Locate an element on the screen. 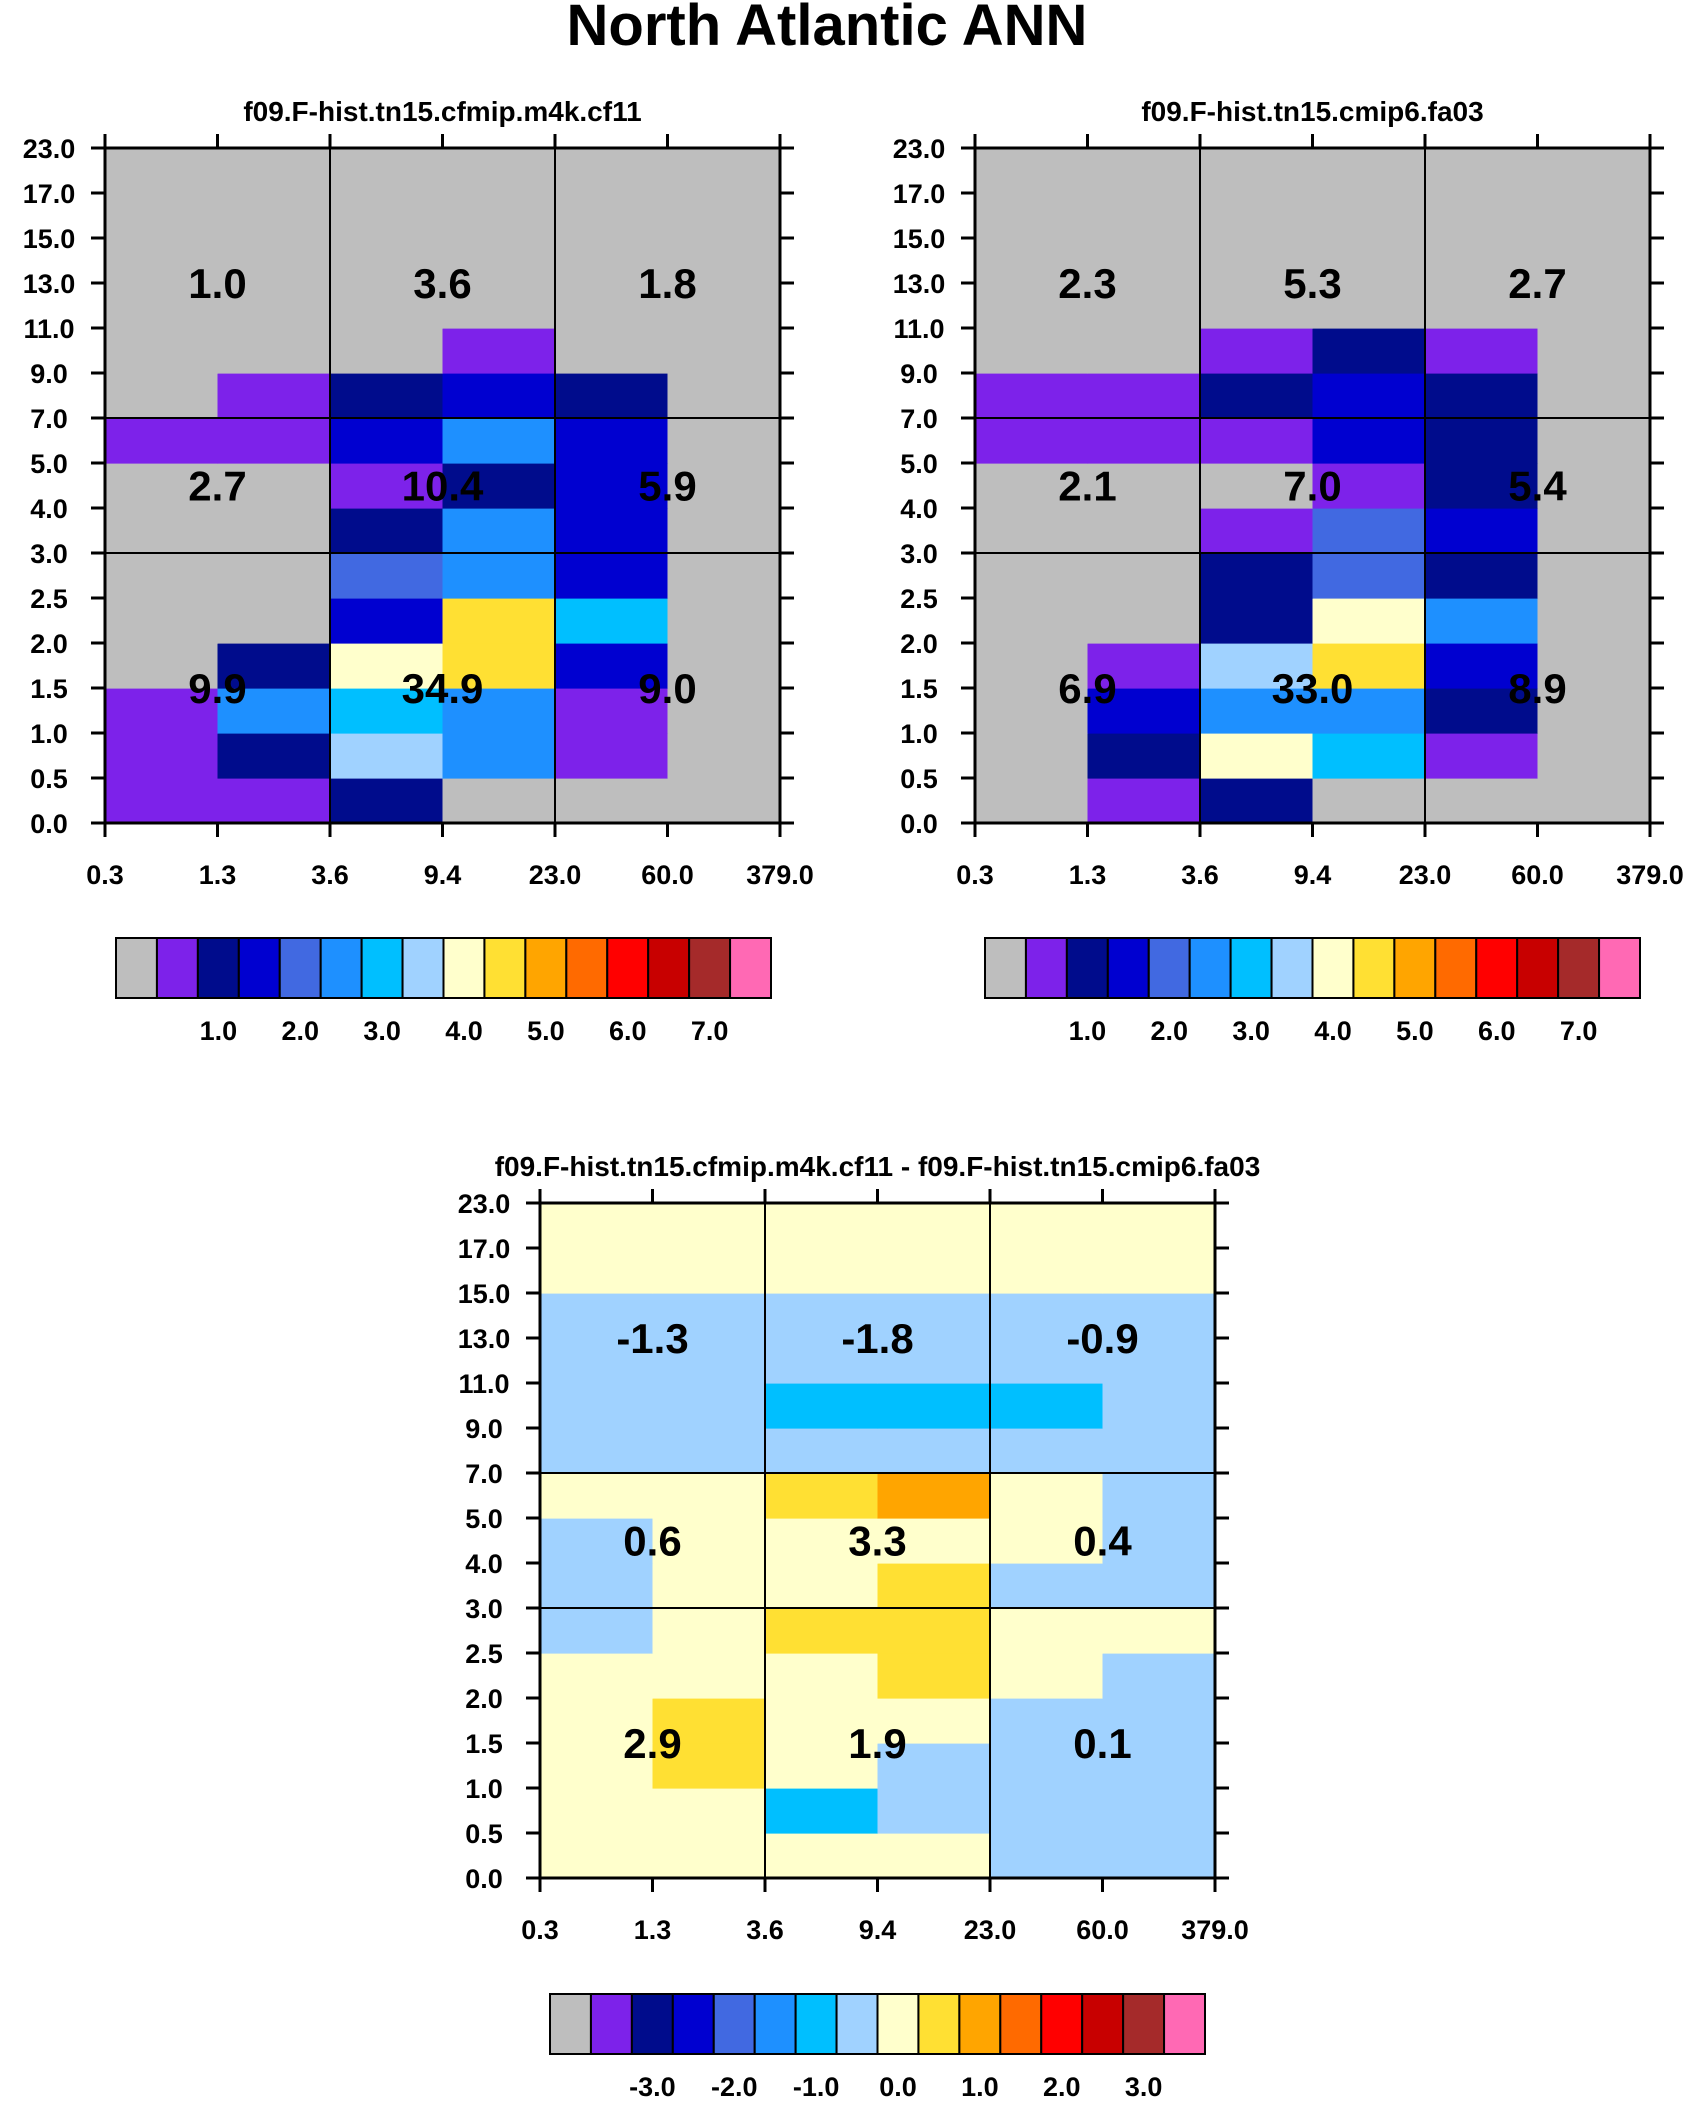 The image size is (1696, 2103). block-value: -1.3 is located at coordinates (652, 1338).